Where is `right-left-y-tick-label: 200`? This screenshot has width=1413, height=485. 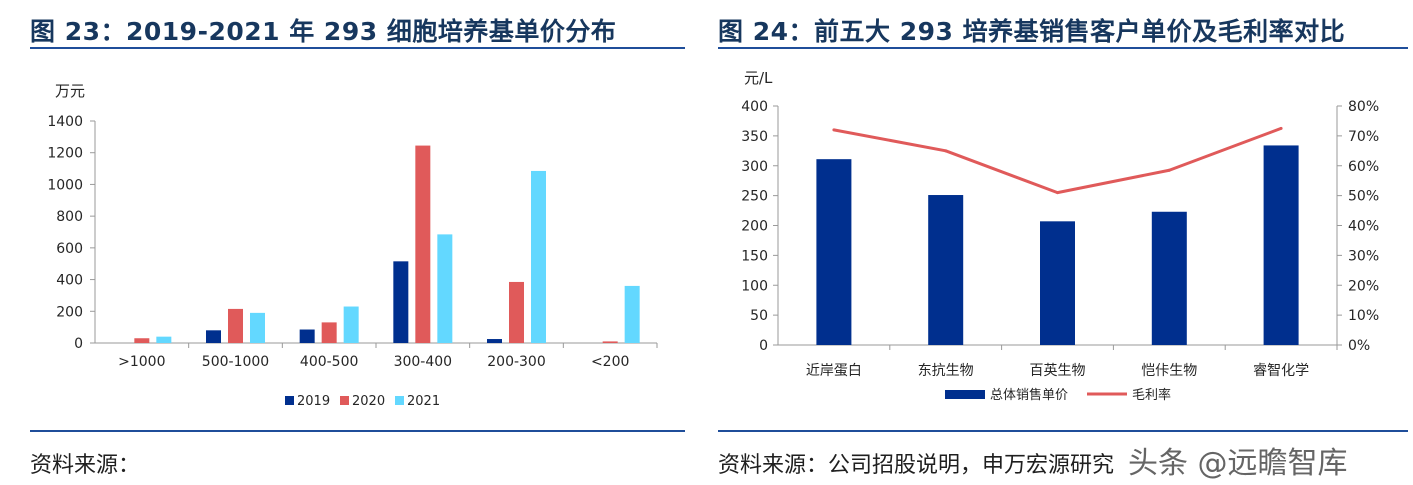 right-left-y-tick-label: 200 is located at coordinates (754, 227).